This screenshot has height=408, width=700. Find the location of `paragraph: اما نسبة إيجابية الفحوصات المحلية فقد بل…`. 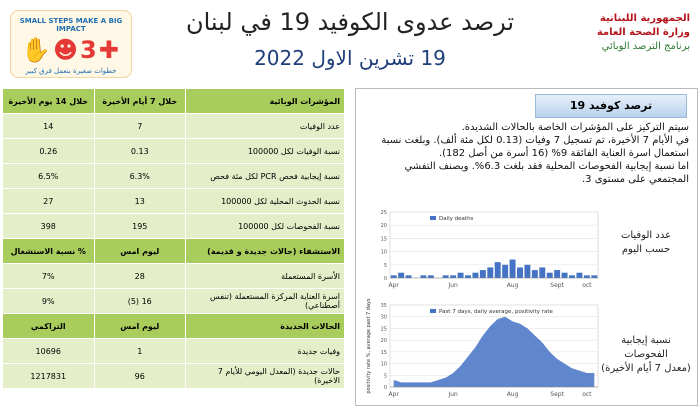

paragraph: اما نسبة إيجابية الفحوصات المحلية فقد بل… is located at coordinates (546, 173).